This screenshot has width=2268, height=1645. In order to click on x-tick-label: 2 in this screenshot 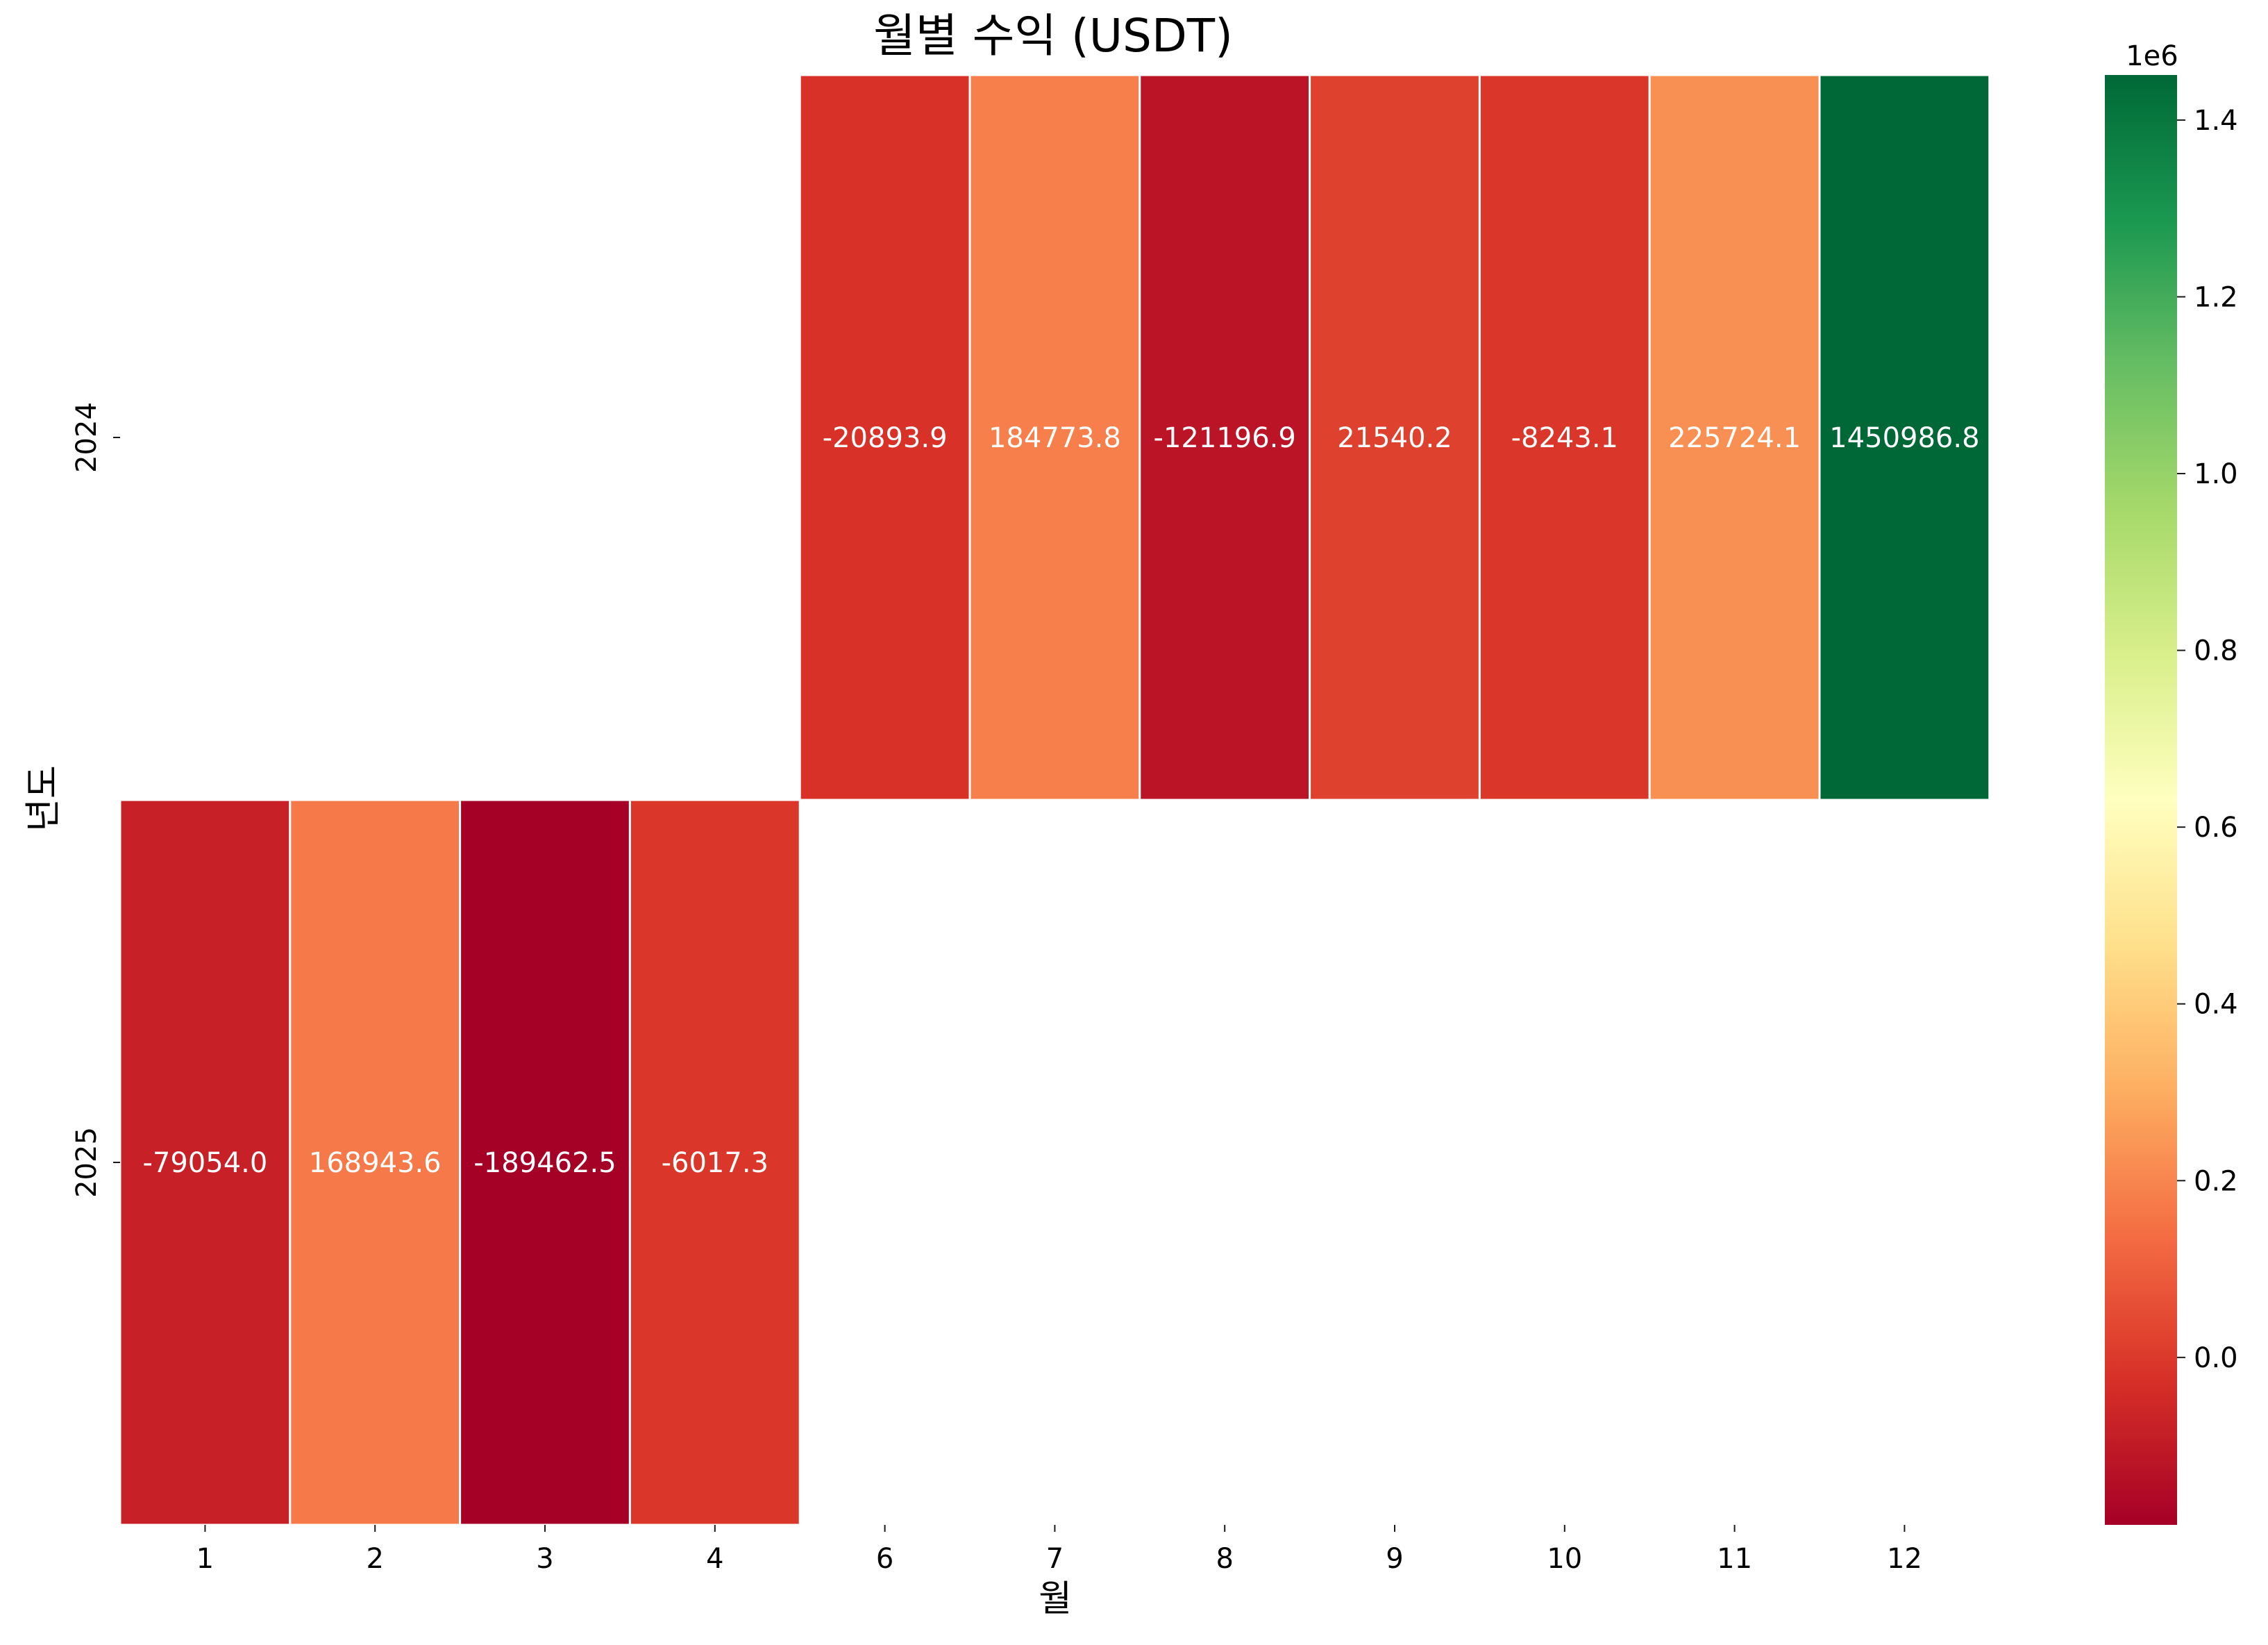, I will do `click(375, 1559)`.